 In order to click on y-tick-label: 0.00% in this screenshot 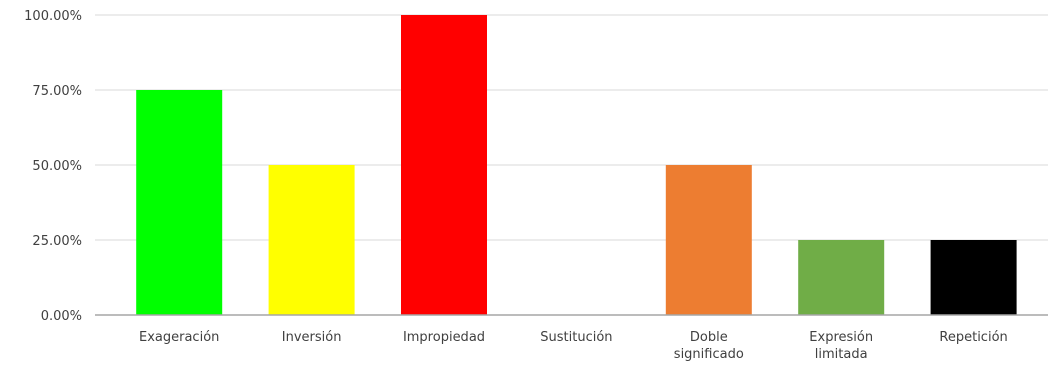, I will do `click(61, 316)`.